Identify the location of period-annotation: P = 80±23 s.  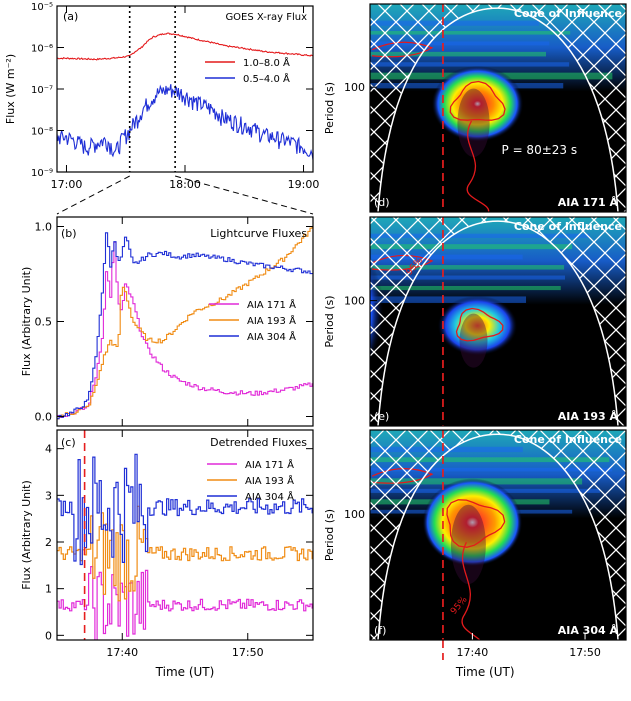
(540, 150).